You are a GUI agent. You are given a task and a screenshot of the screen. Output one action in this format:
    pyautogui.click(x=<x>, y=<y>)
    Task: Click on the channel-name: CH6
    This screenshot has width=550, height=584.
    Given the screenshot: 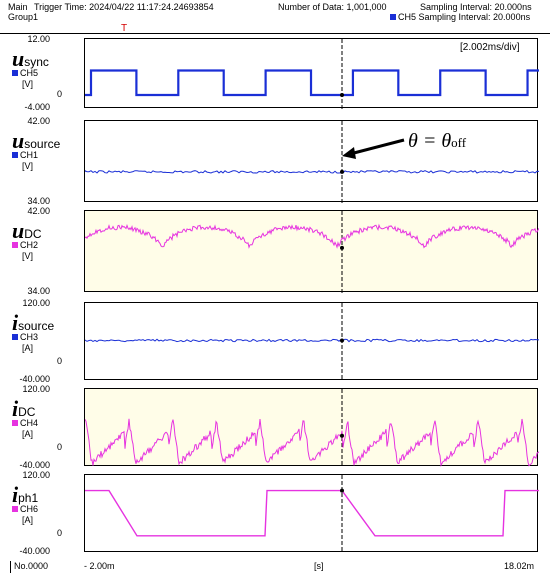 What is the action you would take?
    pyautogui.click(x=25, y=509)
    